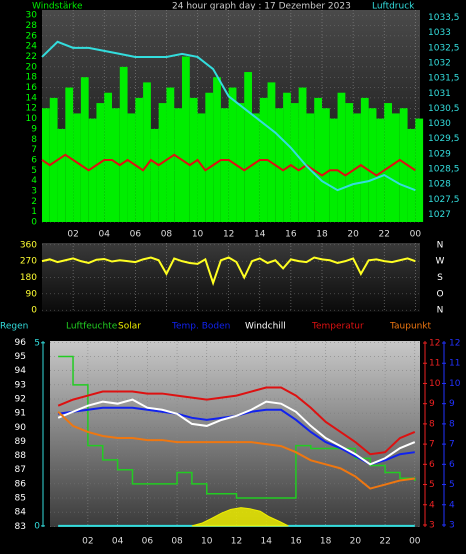 This screenshot has height=554, width=466. What do you see at coordinates (20, 499) in the screenshot?
I see `y-tick-label: 85` at bounding box center [20, 499].